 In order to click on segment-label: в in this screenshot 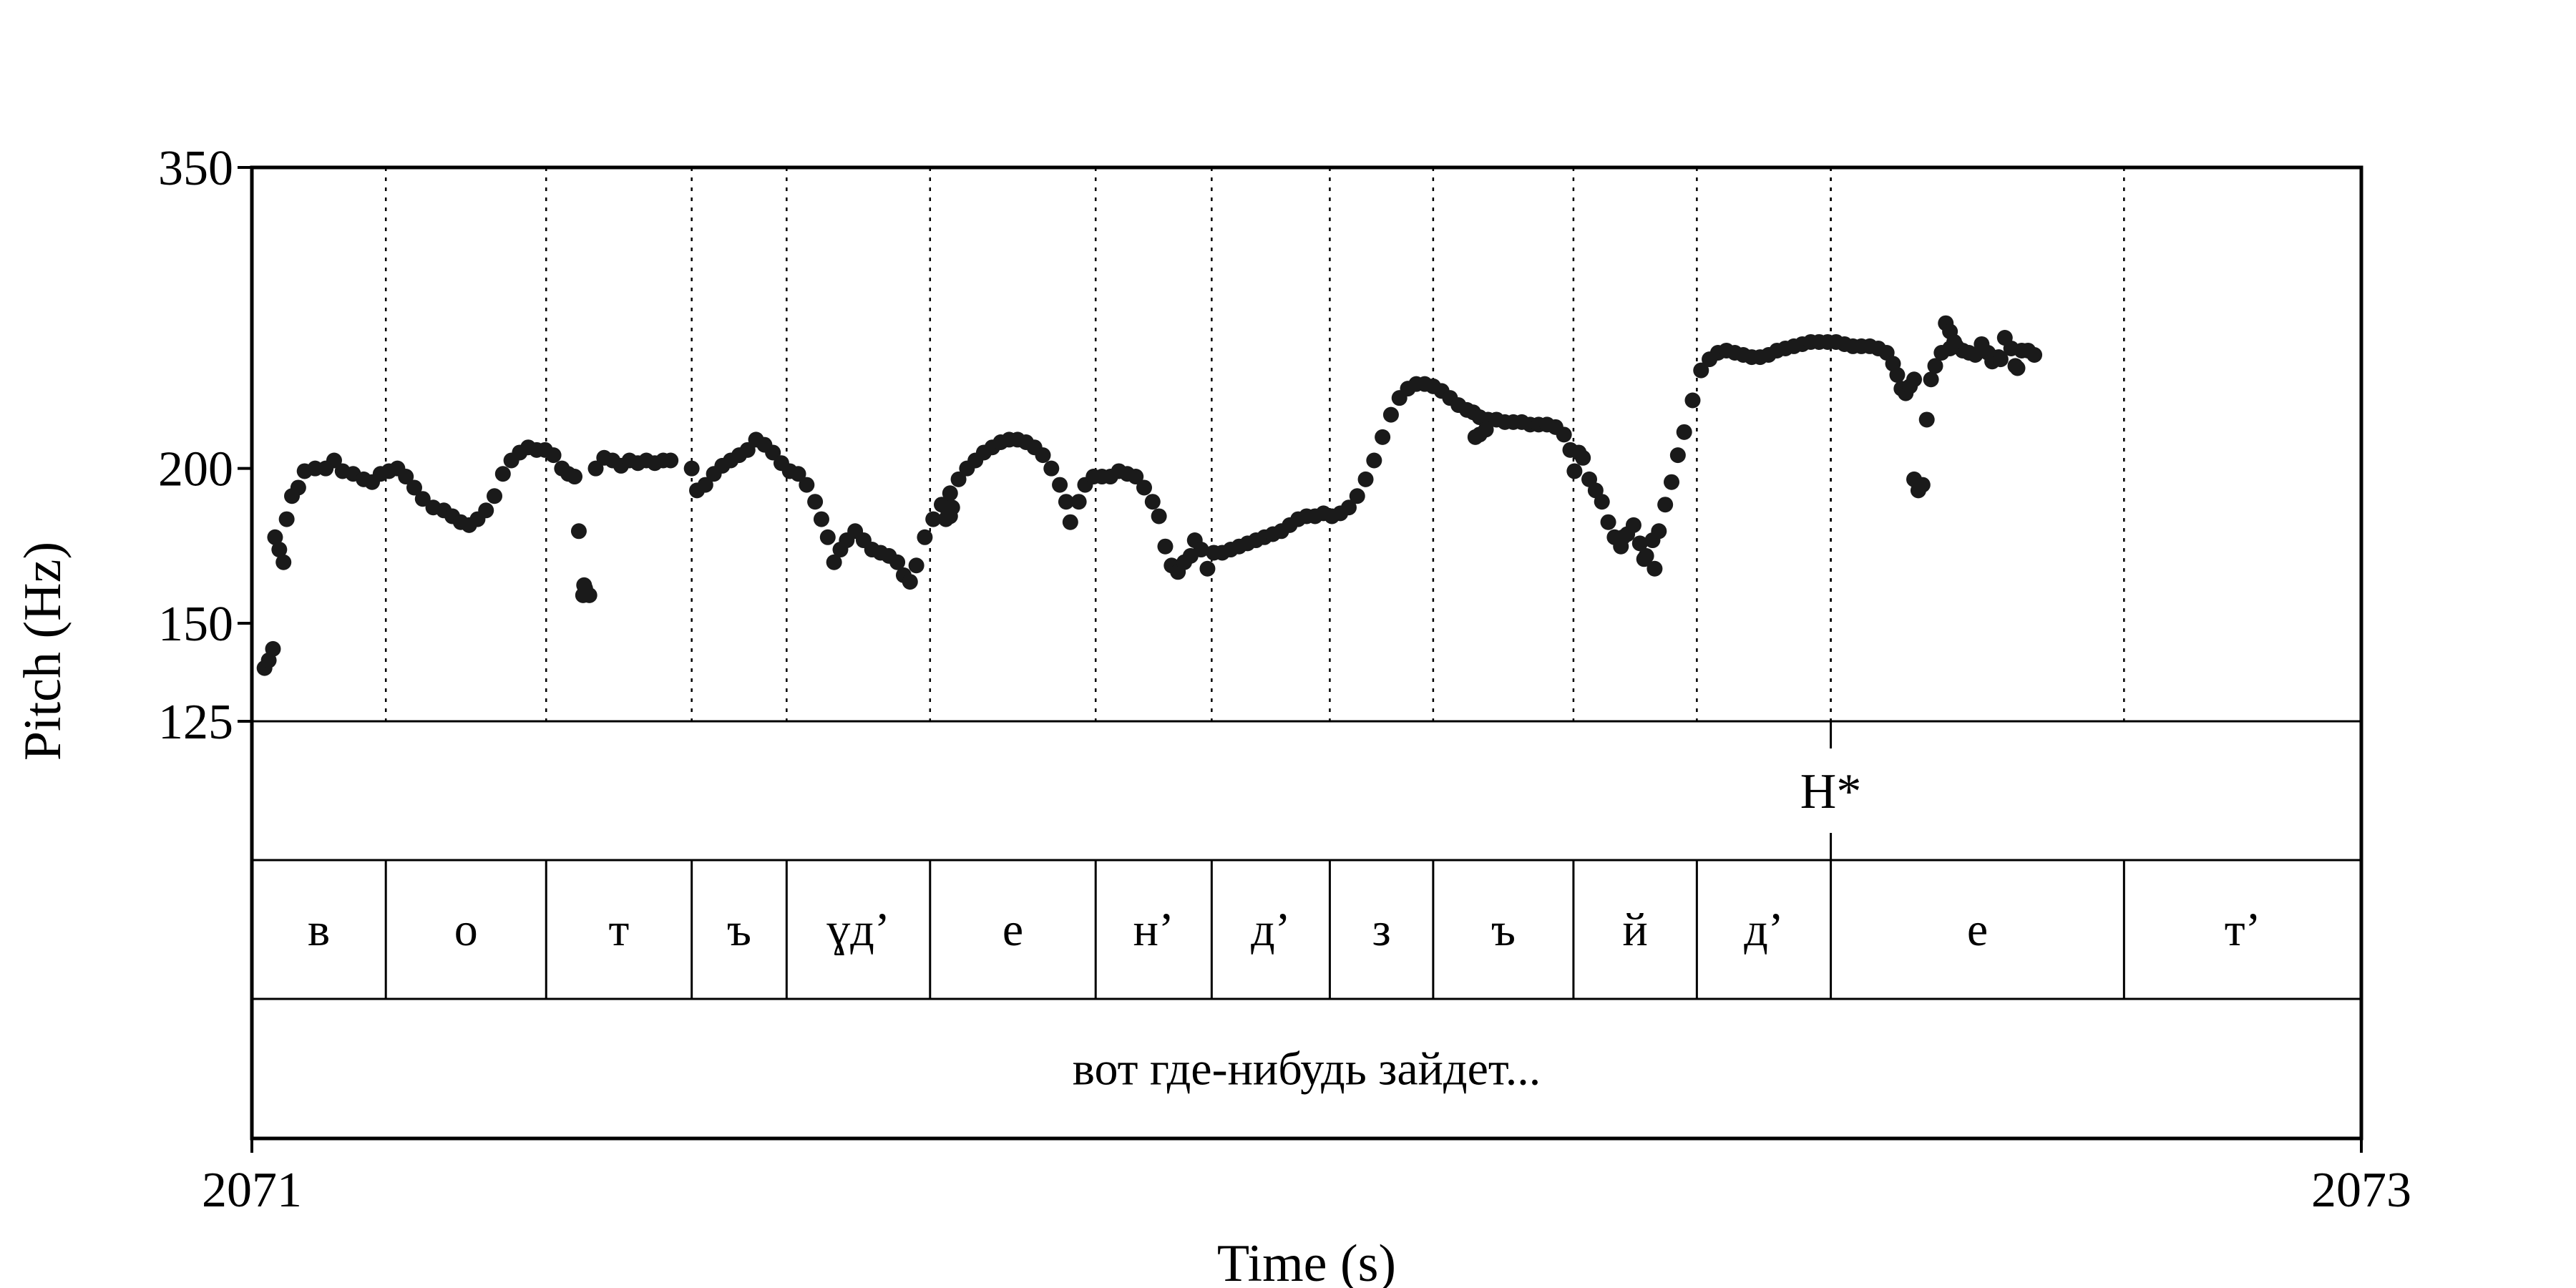, I will do `click(319, 930)`.